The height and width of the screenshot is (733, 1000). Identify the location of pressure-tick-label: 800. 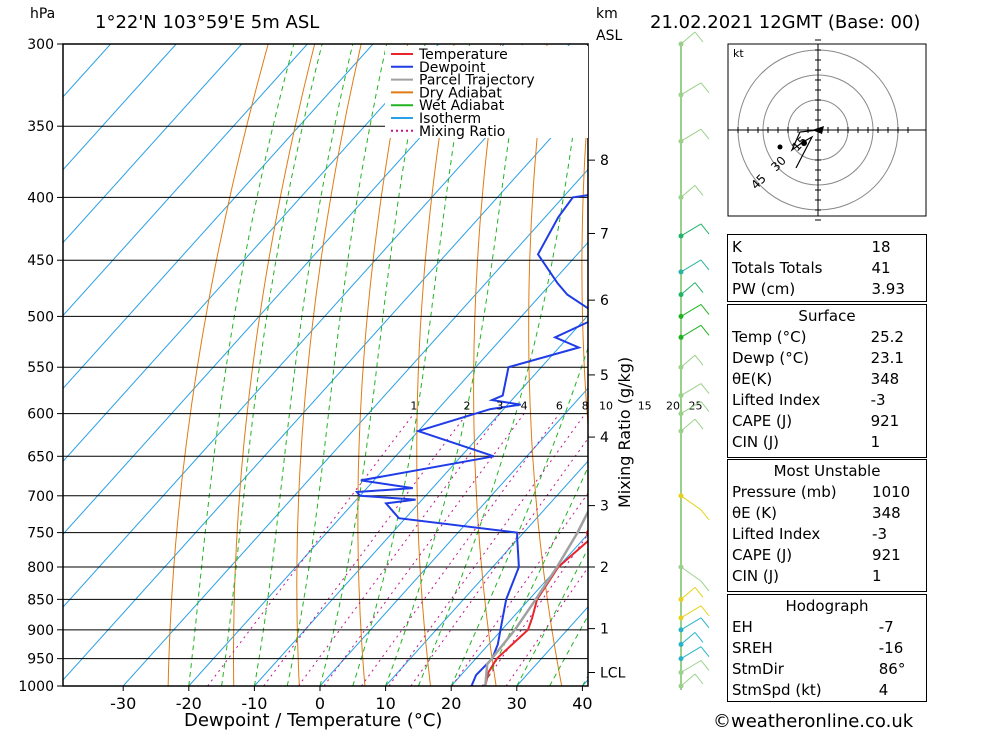
(40, 568).